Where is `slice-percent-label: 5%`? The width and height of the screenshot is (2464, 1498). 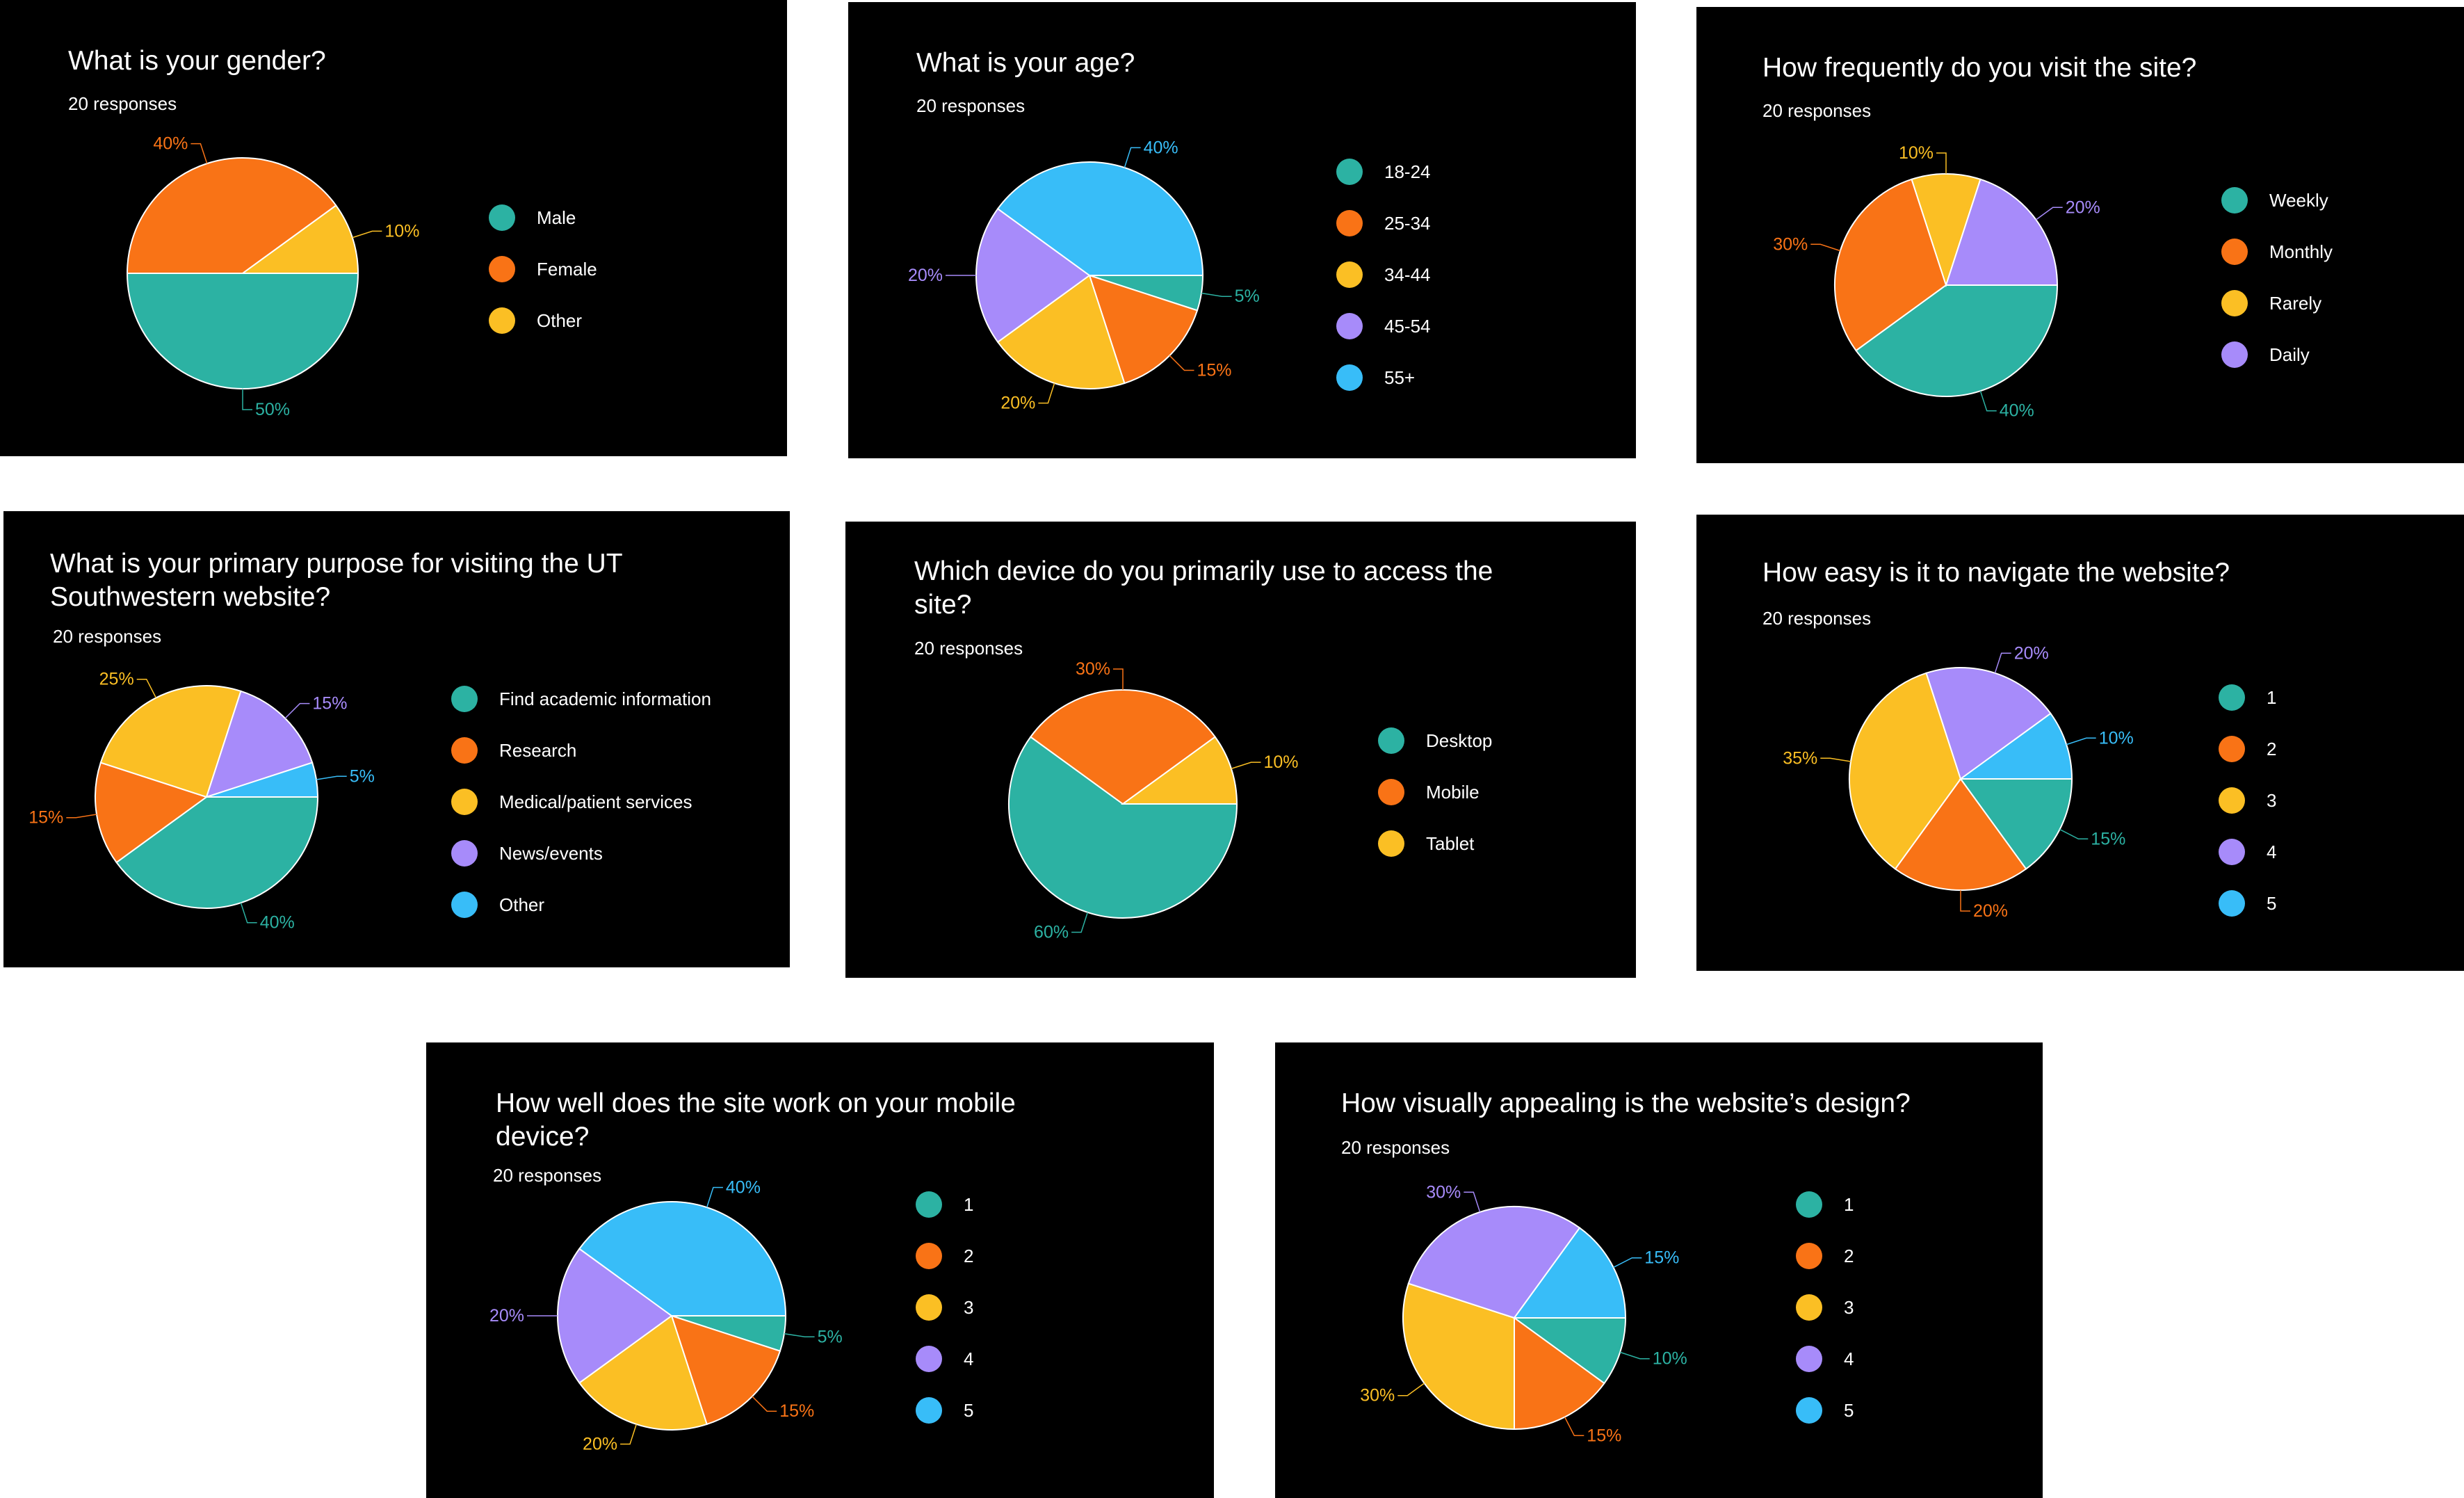
slice-percent-label: 5% is located at coordinates (362, 776).